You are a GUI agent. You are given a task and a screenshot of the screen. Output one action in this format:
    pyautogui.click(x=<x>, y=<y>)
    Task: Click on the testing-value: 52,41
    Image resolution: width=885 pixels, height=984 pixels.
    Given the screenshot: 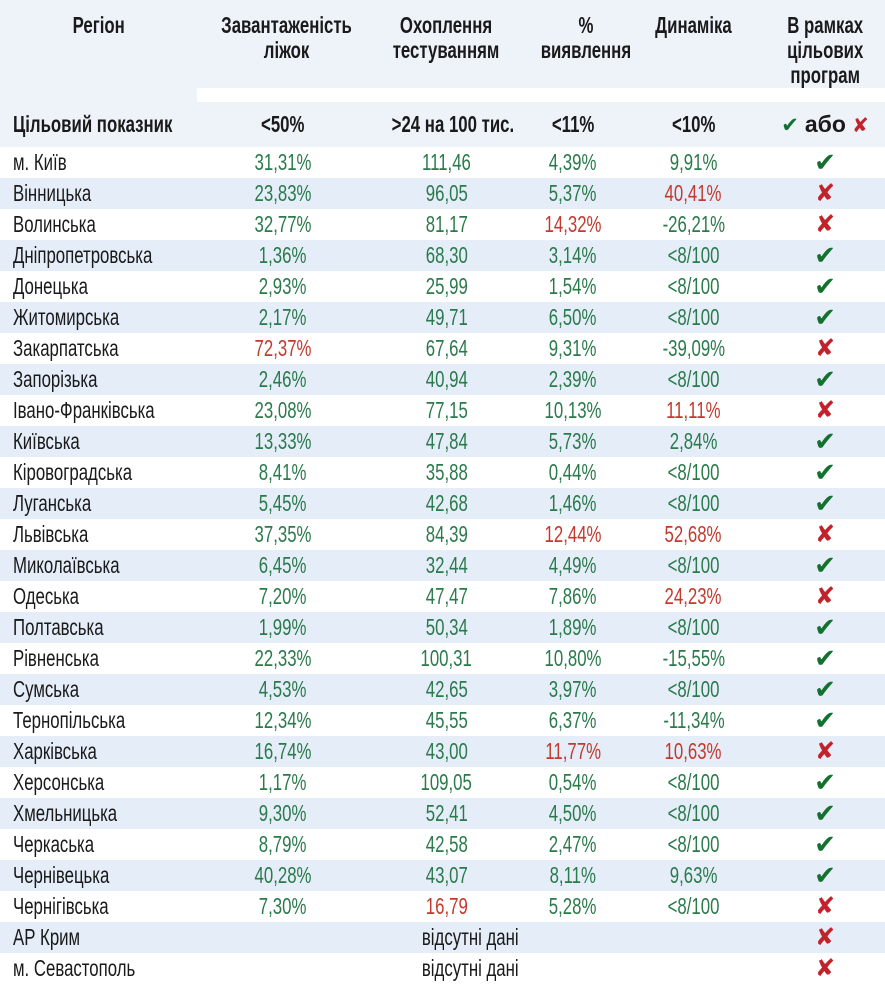 What is the action you would take?
    pyautogui.click(x=446, y=813)
    